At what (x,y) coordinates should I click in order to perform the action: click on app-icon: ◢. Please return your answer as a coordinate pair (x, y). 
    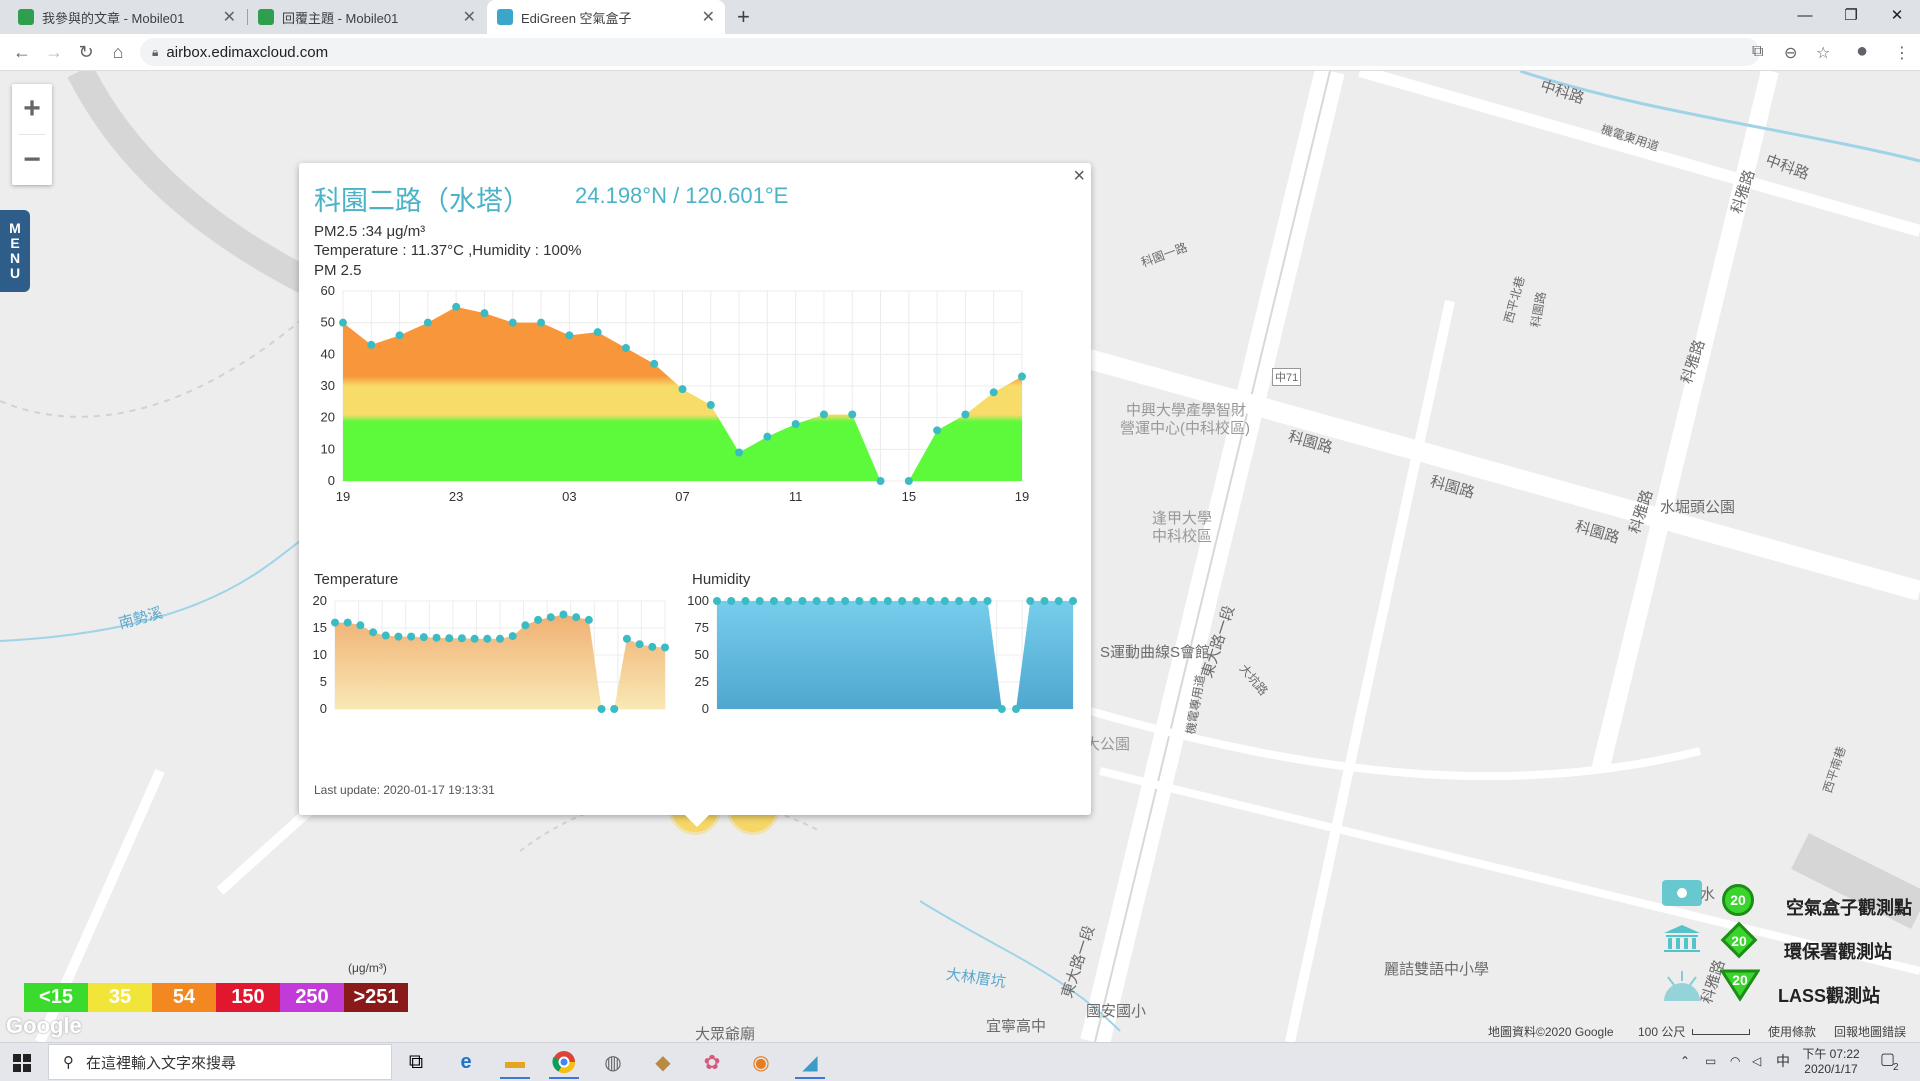
    Looking at the image, I should click on (810, 1063).